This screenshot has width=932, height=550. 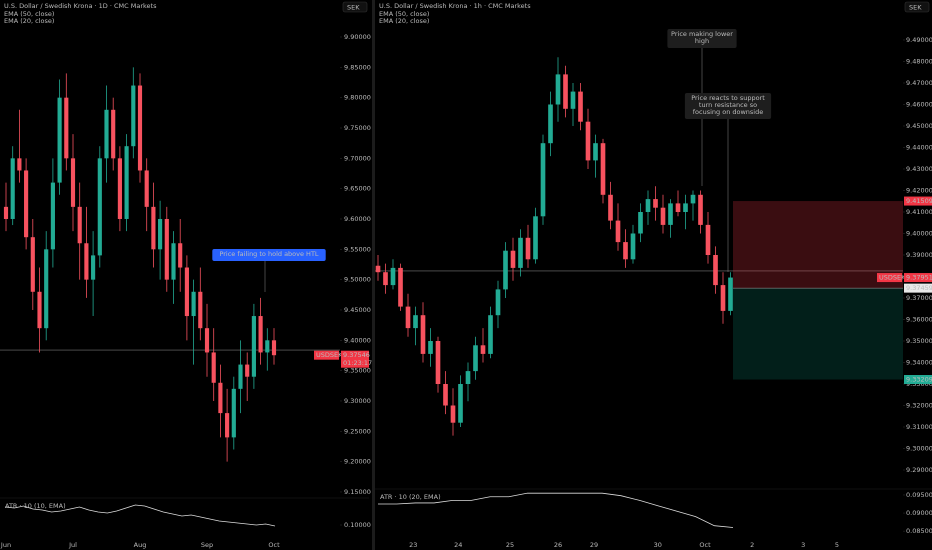 I want to click on y-tick-label: 9.48000, so click(x=919, y=61).